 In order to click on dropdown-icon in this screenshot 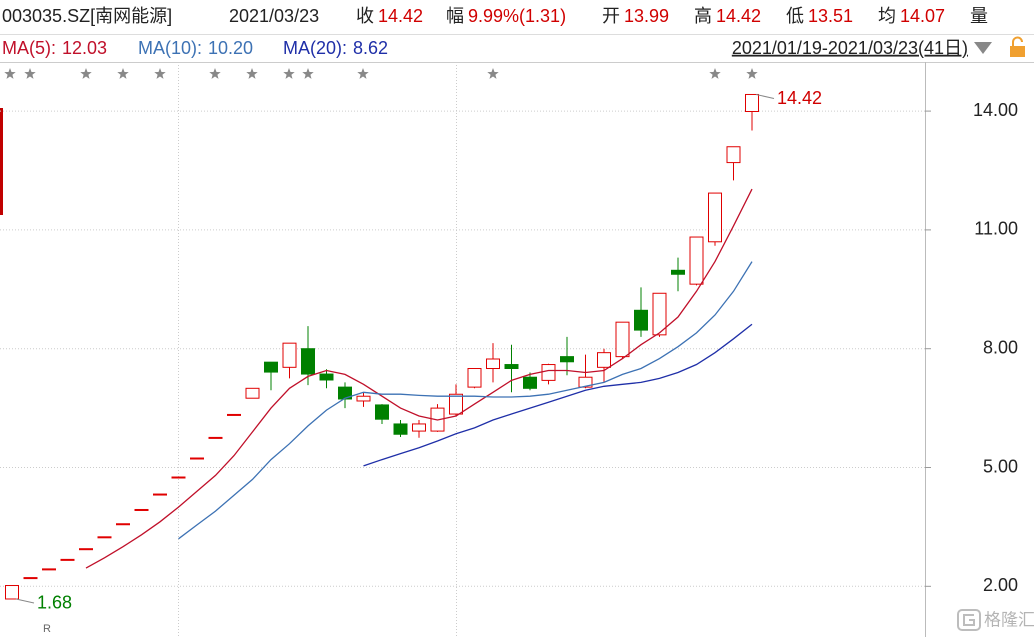, I will do `click(983, 48)`.